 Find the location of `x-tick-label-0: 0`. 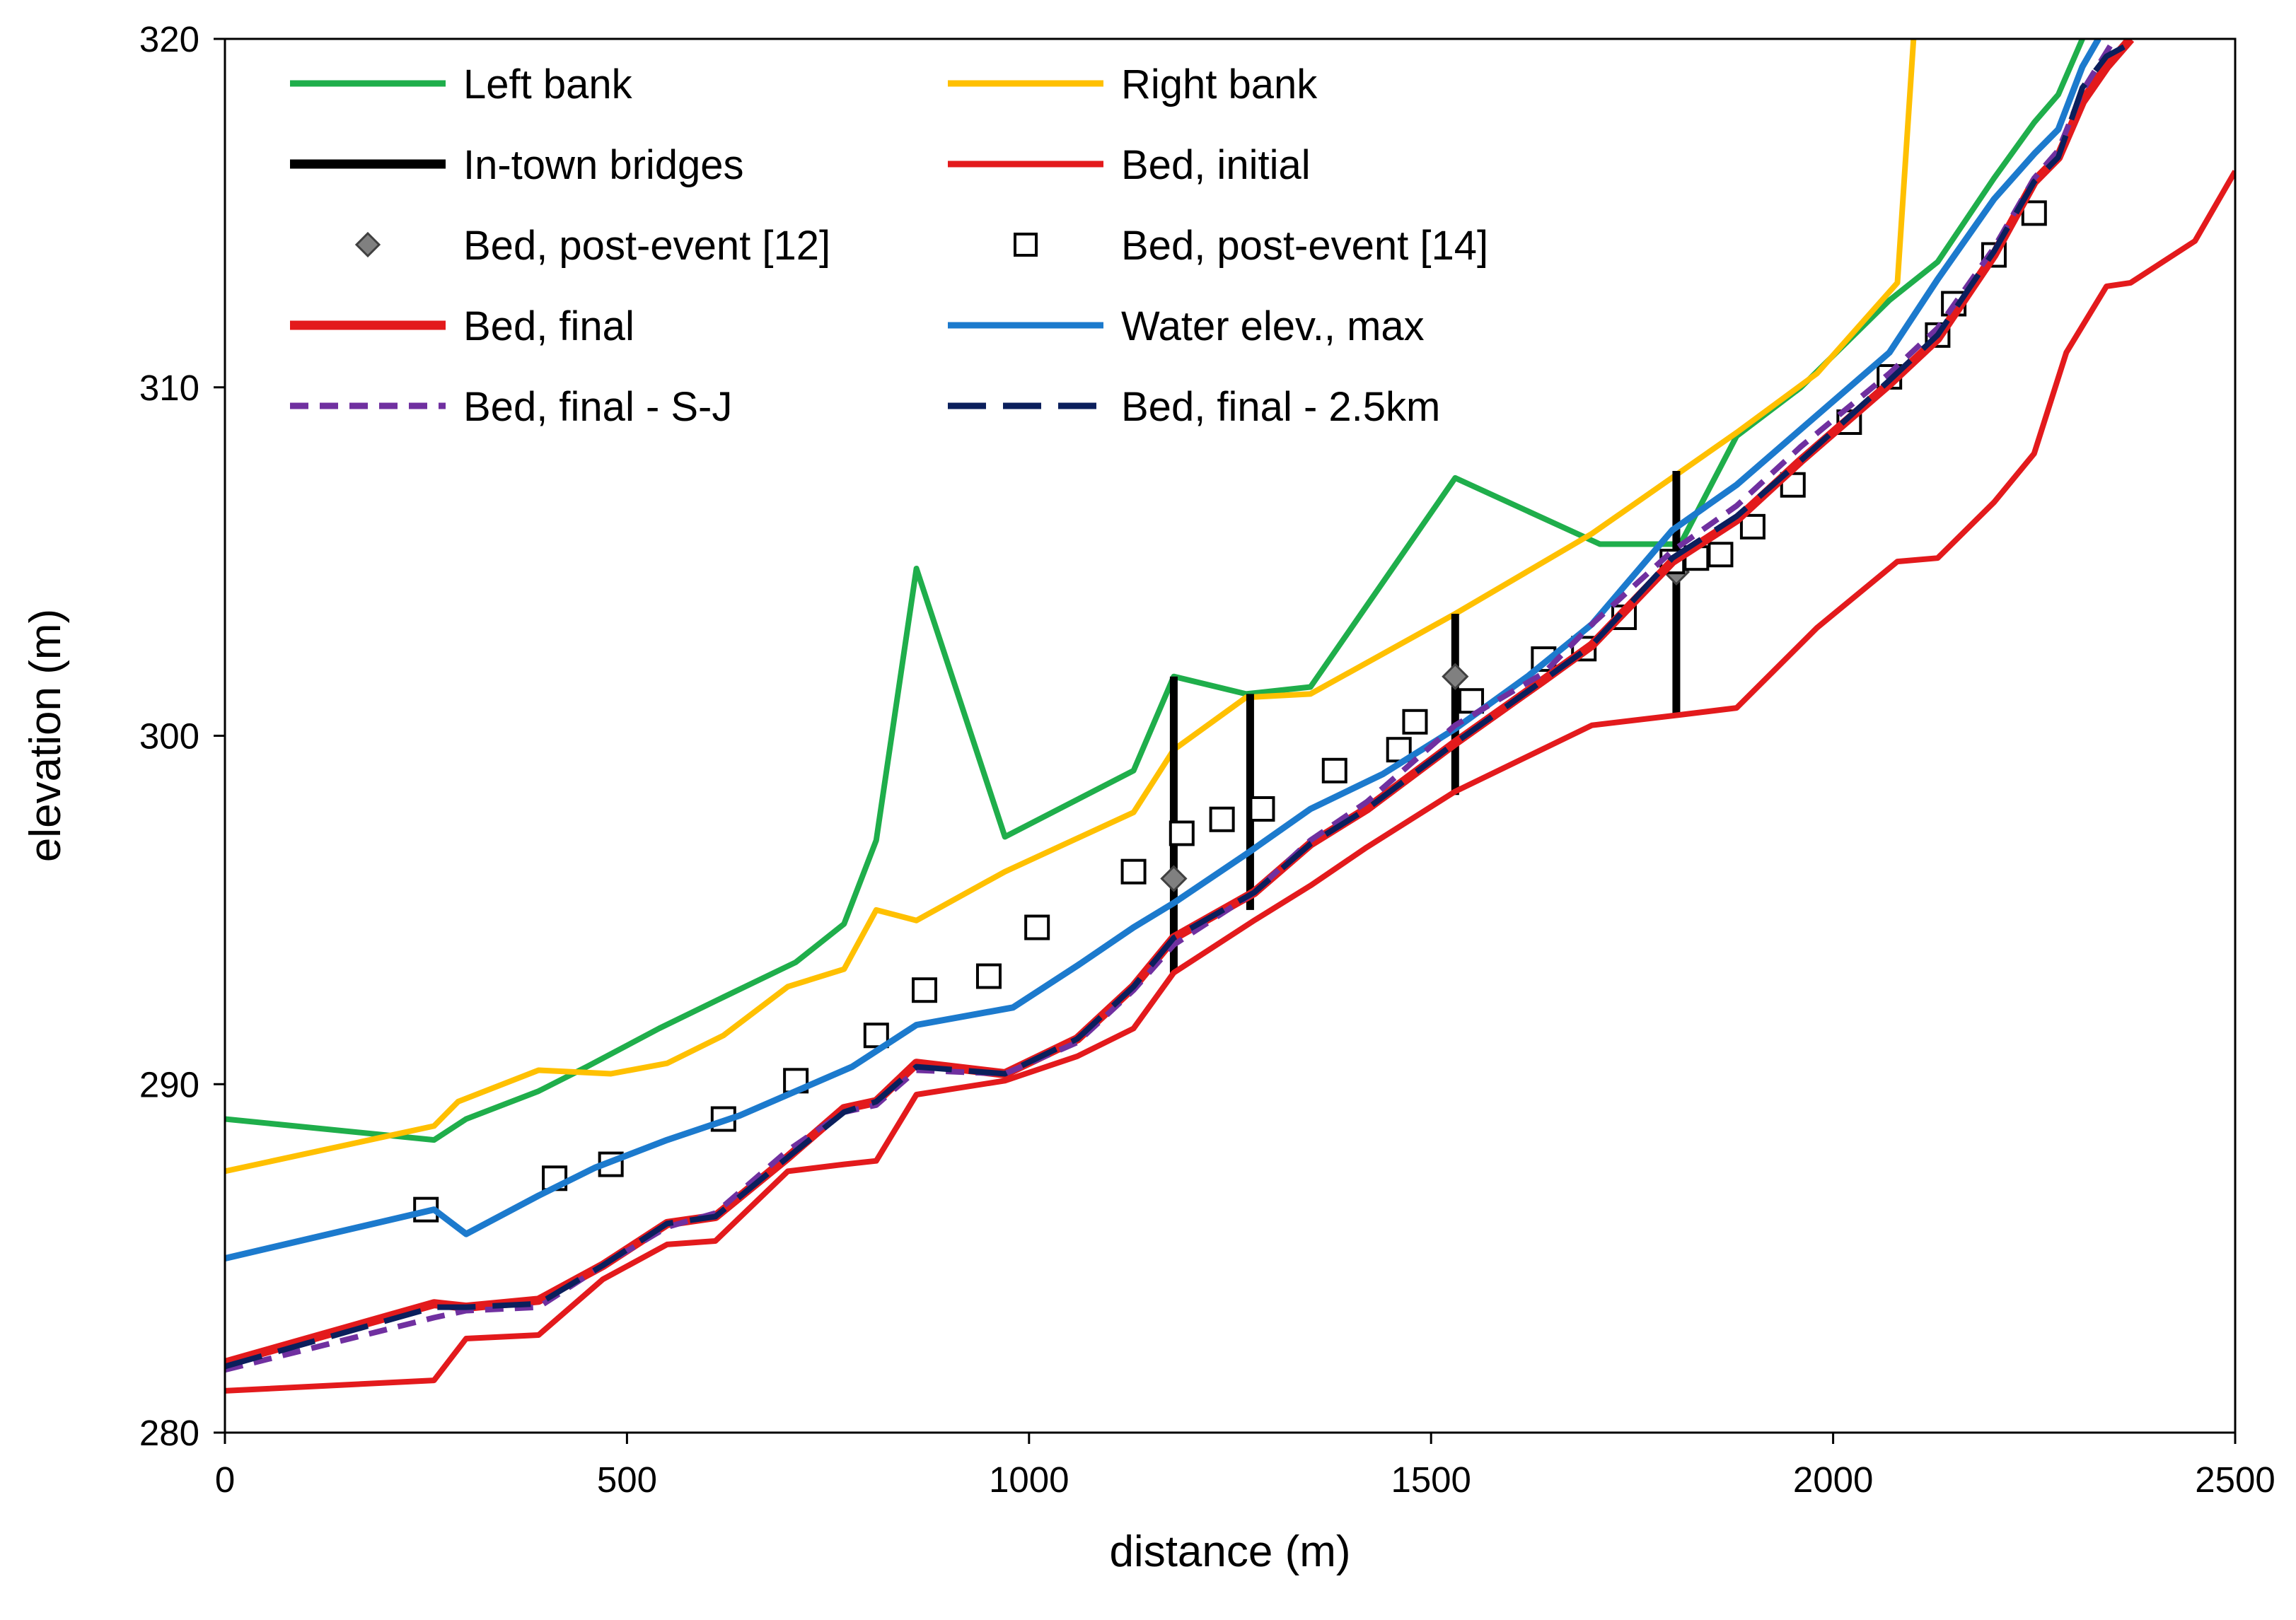

x-tick-label-0: 0 is located at coordinates (225, 1480).